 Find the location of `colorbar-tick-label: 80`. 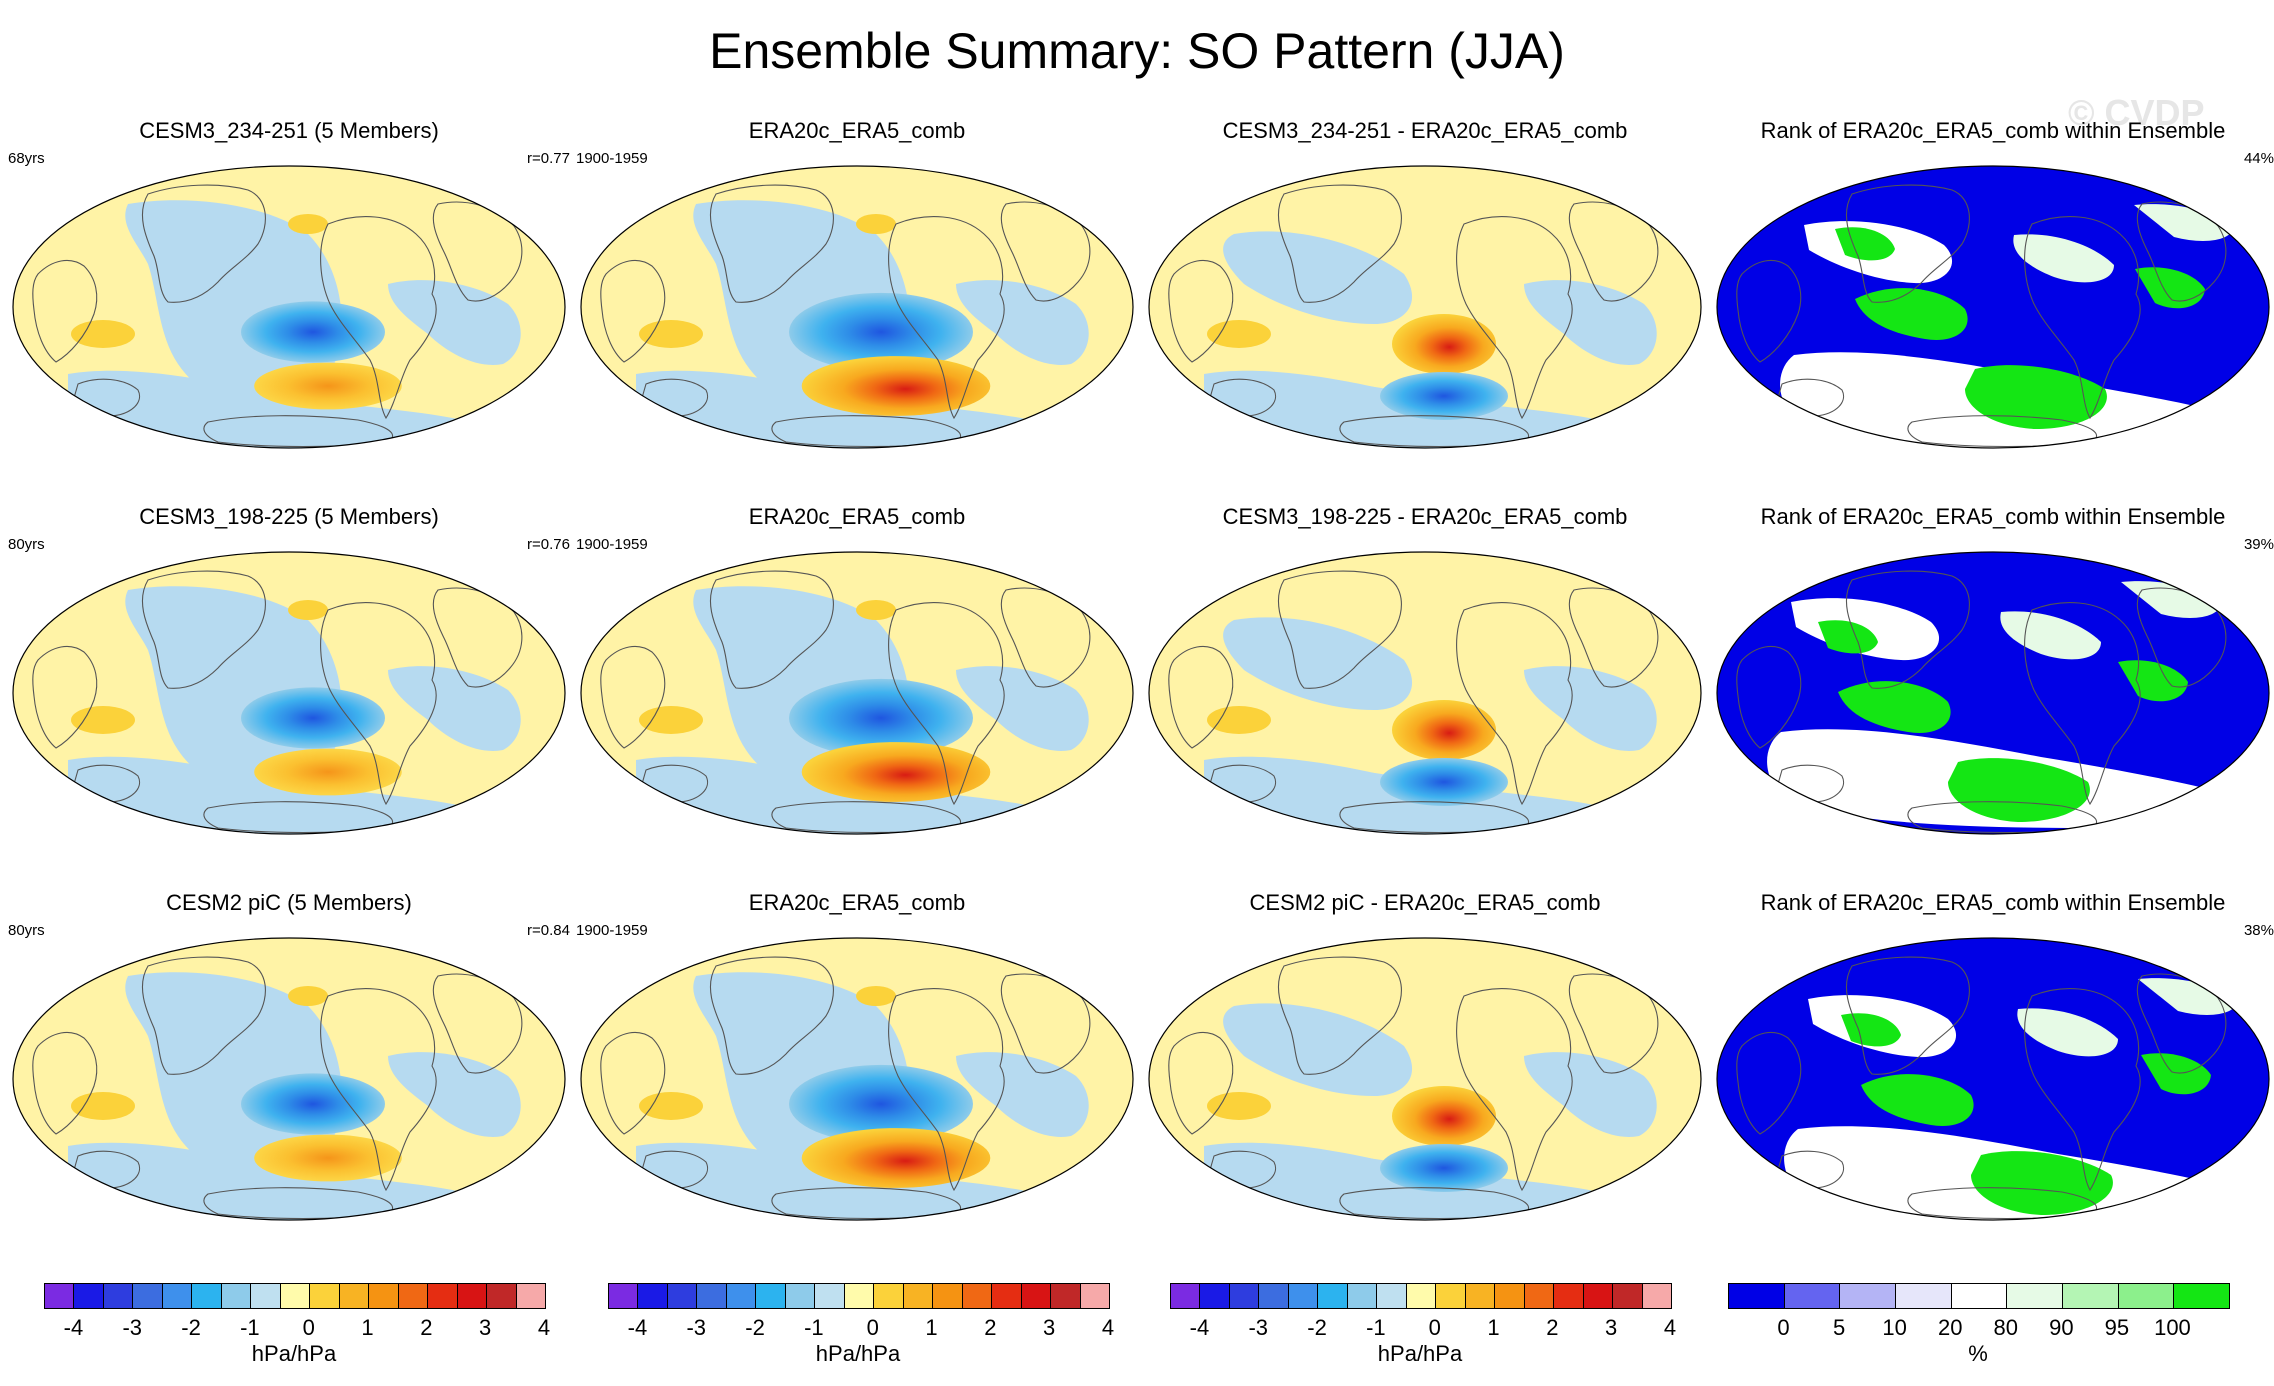

colorbar-tick-label: 80 is located at coordinates (2006, 1327).